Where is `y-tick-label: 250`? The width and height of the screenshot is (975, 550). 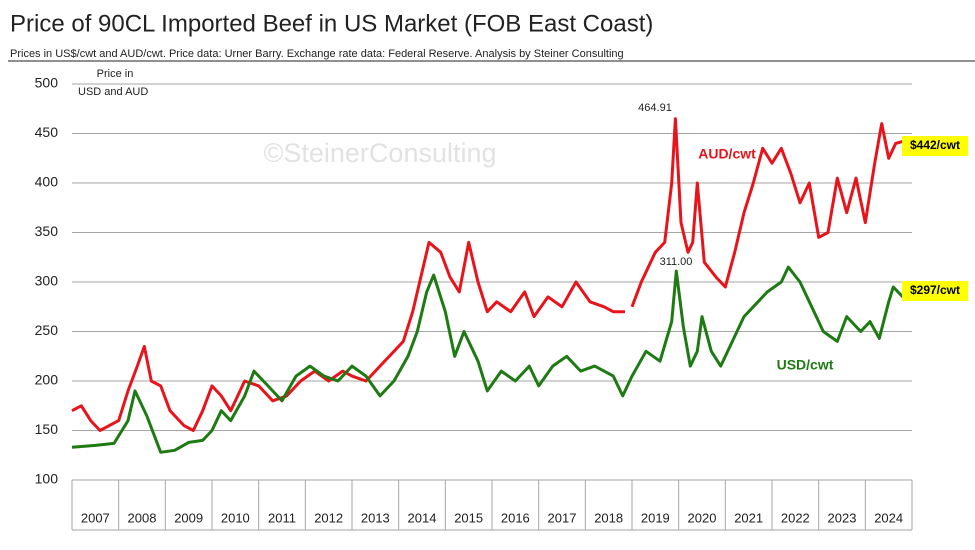 y-tick-label: 250 is located at coordinates (47, 330).